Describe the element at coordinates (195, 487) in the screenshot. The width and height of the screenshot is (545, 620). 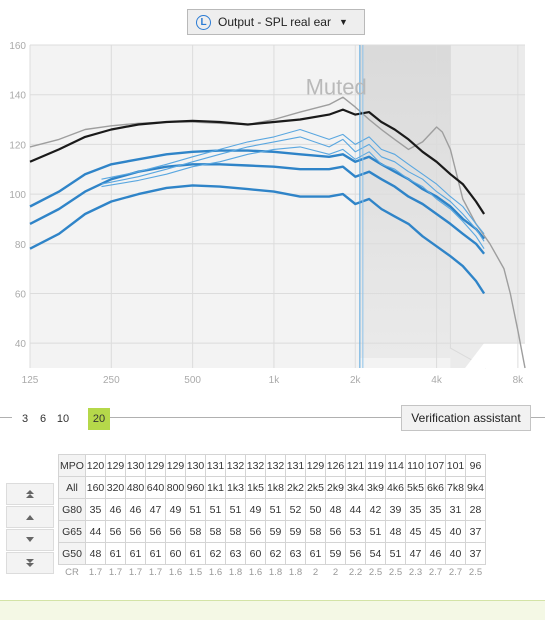
I see `table-cell: 960` at that location.